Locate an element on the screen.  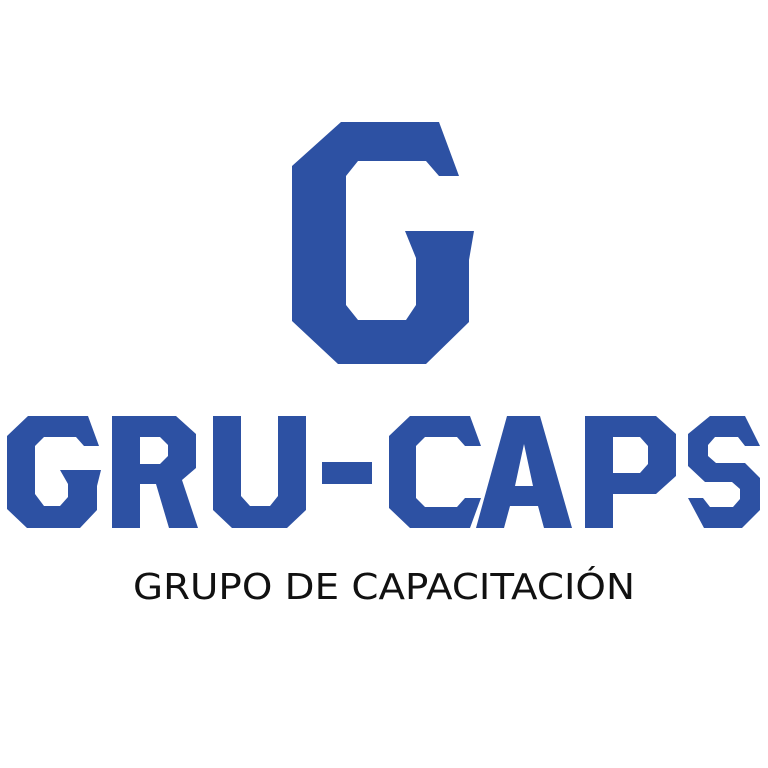
tagline: GRUPO DE CAPACITACIÓN is located at coordinates (384, 587).